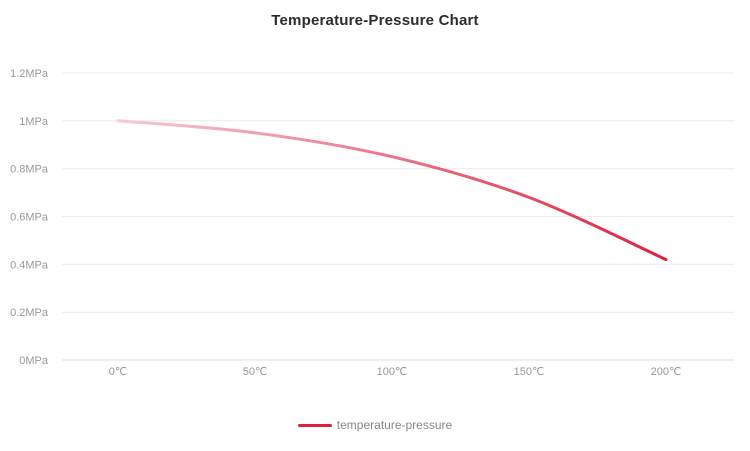  What do you see at coordinates (118, 372) in the screenshot?
I see `x-axis-tick-label: 0℃` at bounding box center [118, 372].